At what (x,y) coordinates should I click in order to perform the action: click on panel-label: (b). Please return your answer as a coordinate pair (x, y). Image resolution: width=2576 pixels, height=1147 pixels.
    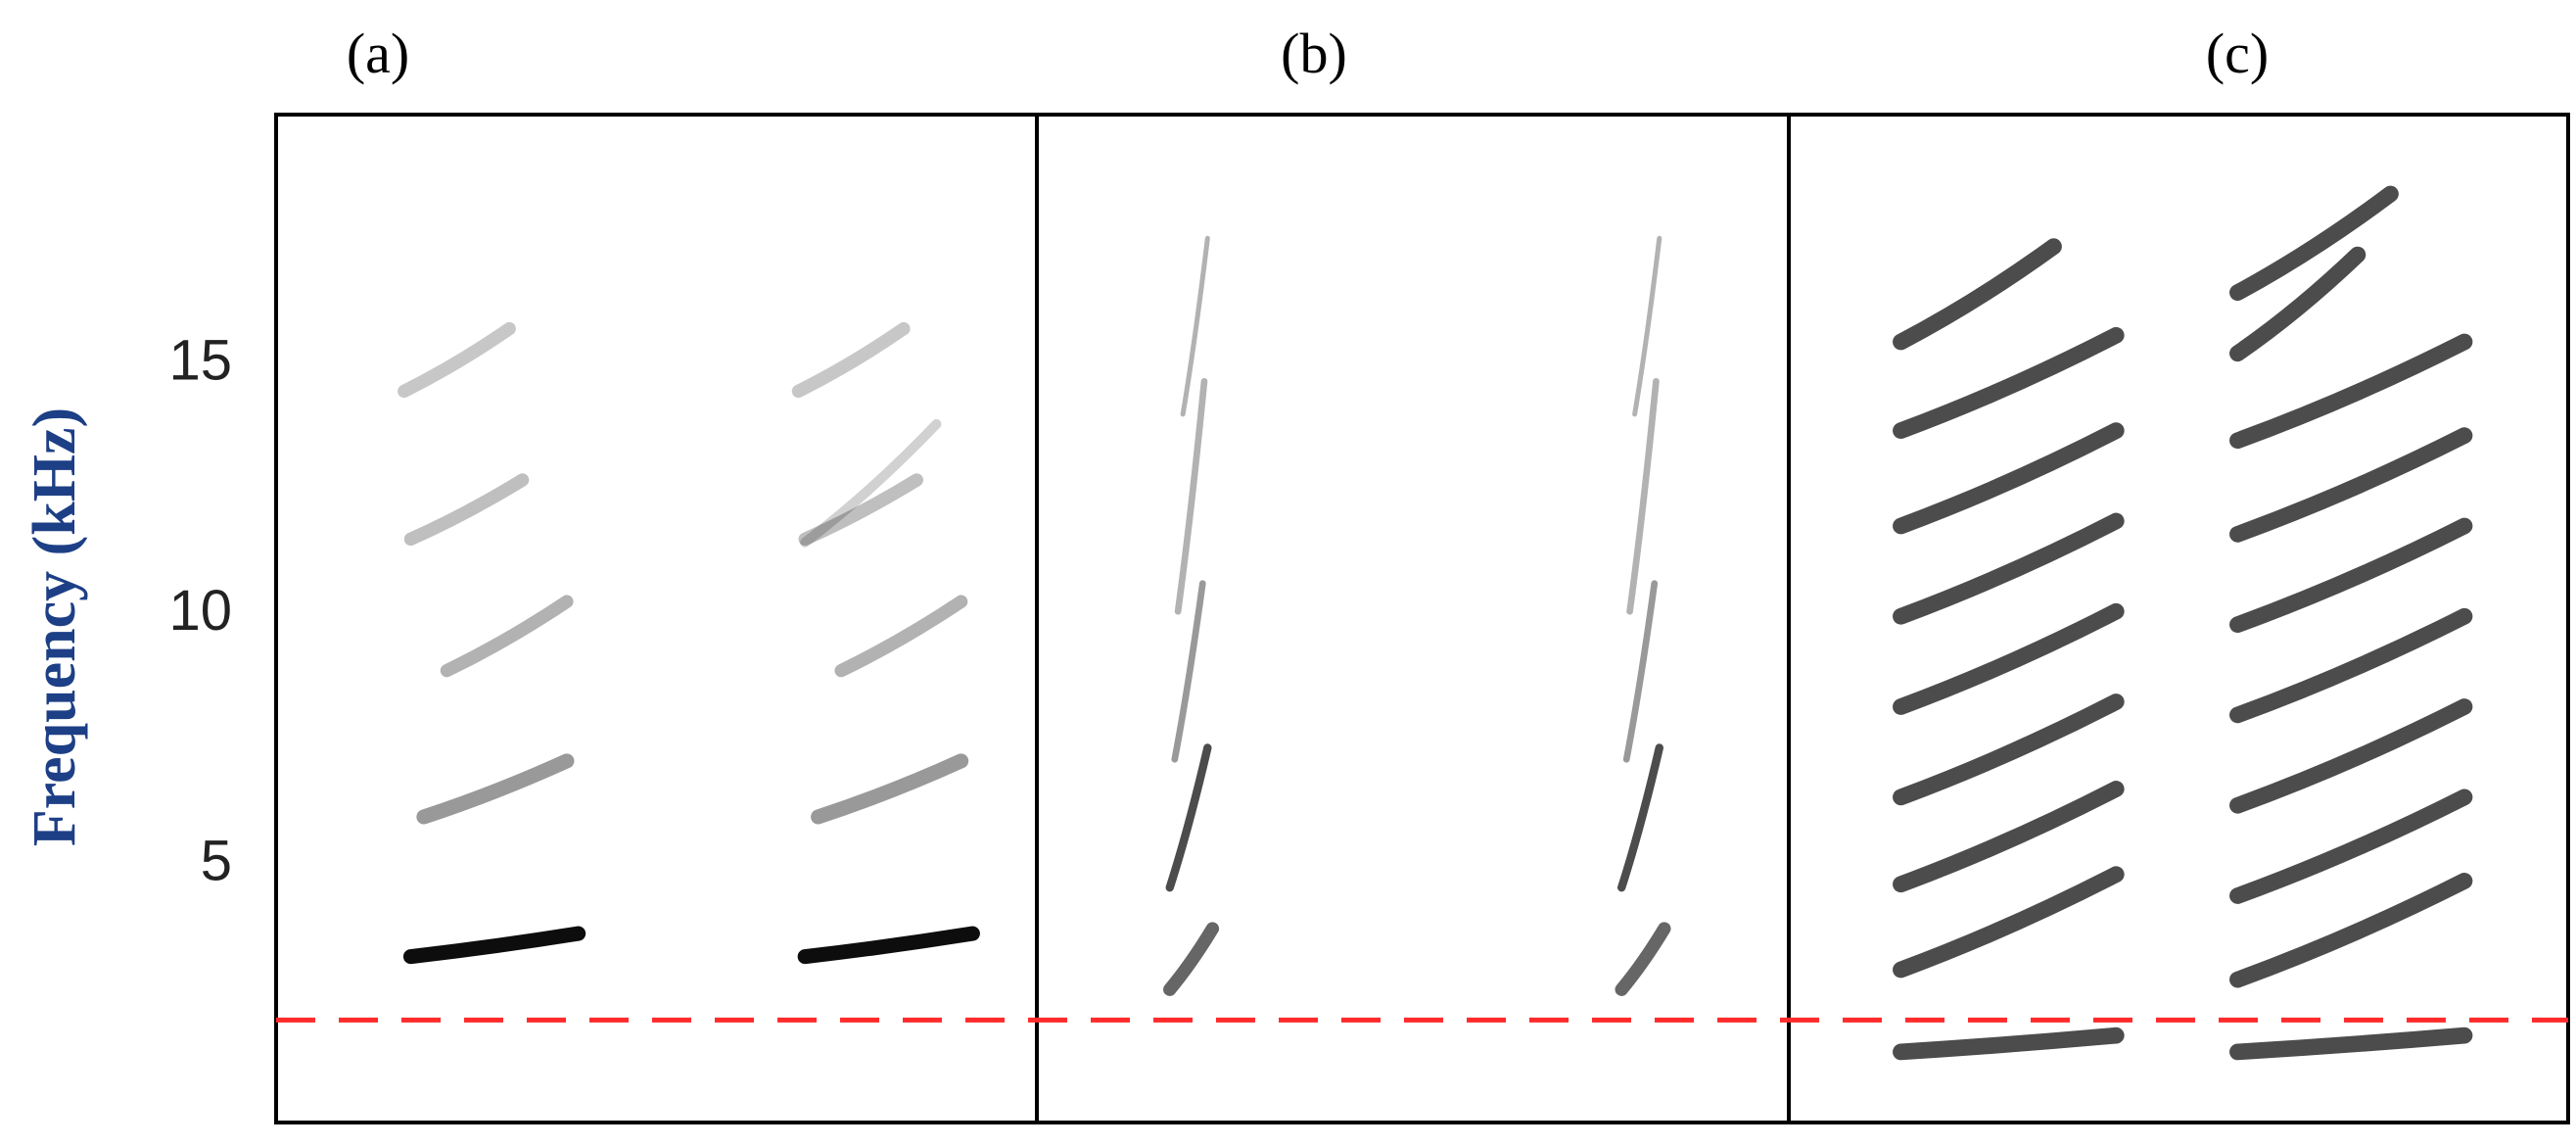
    Looking at the image, I should click on (1314, 53).